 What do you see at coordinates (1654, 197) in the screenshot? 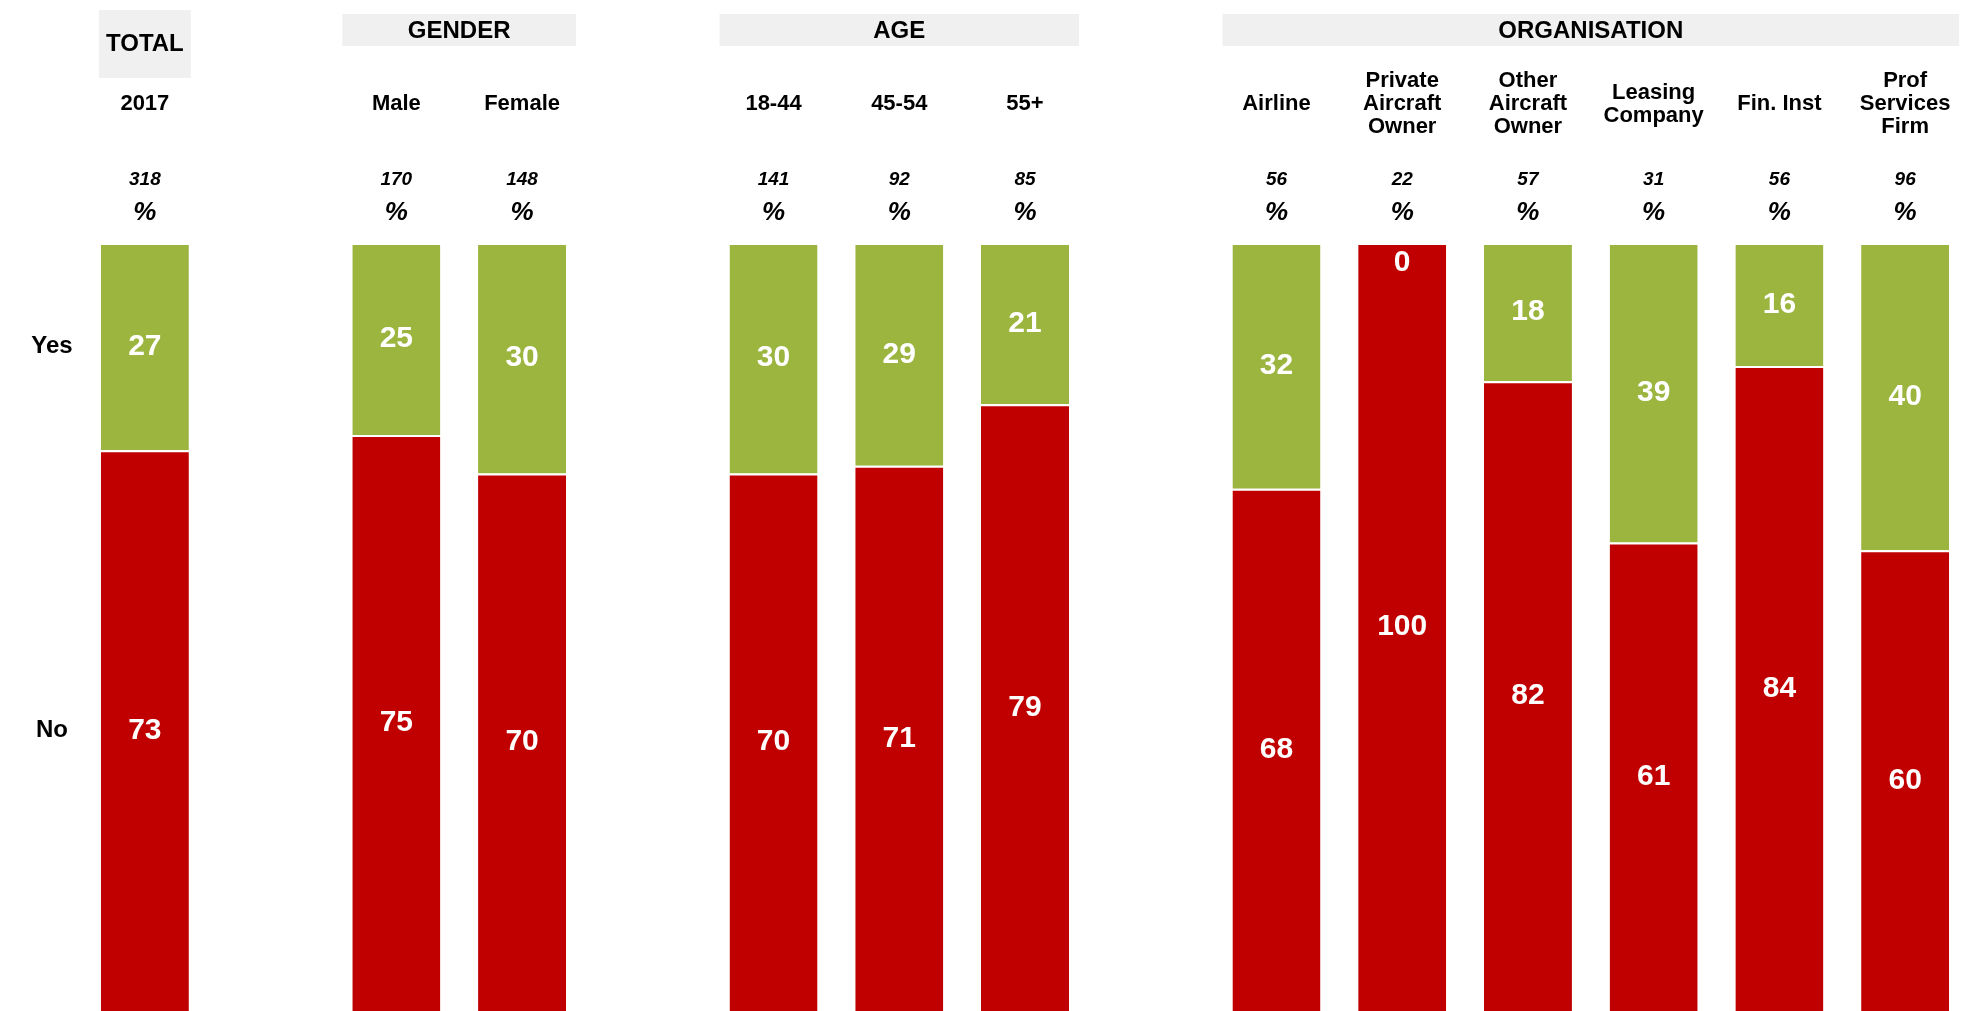
I see `text: 31 %` at bounding box center [1654, 197].